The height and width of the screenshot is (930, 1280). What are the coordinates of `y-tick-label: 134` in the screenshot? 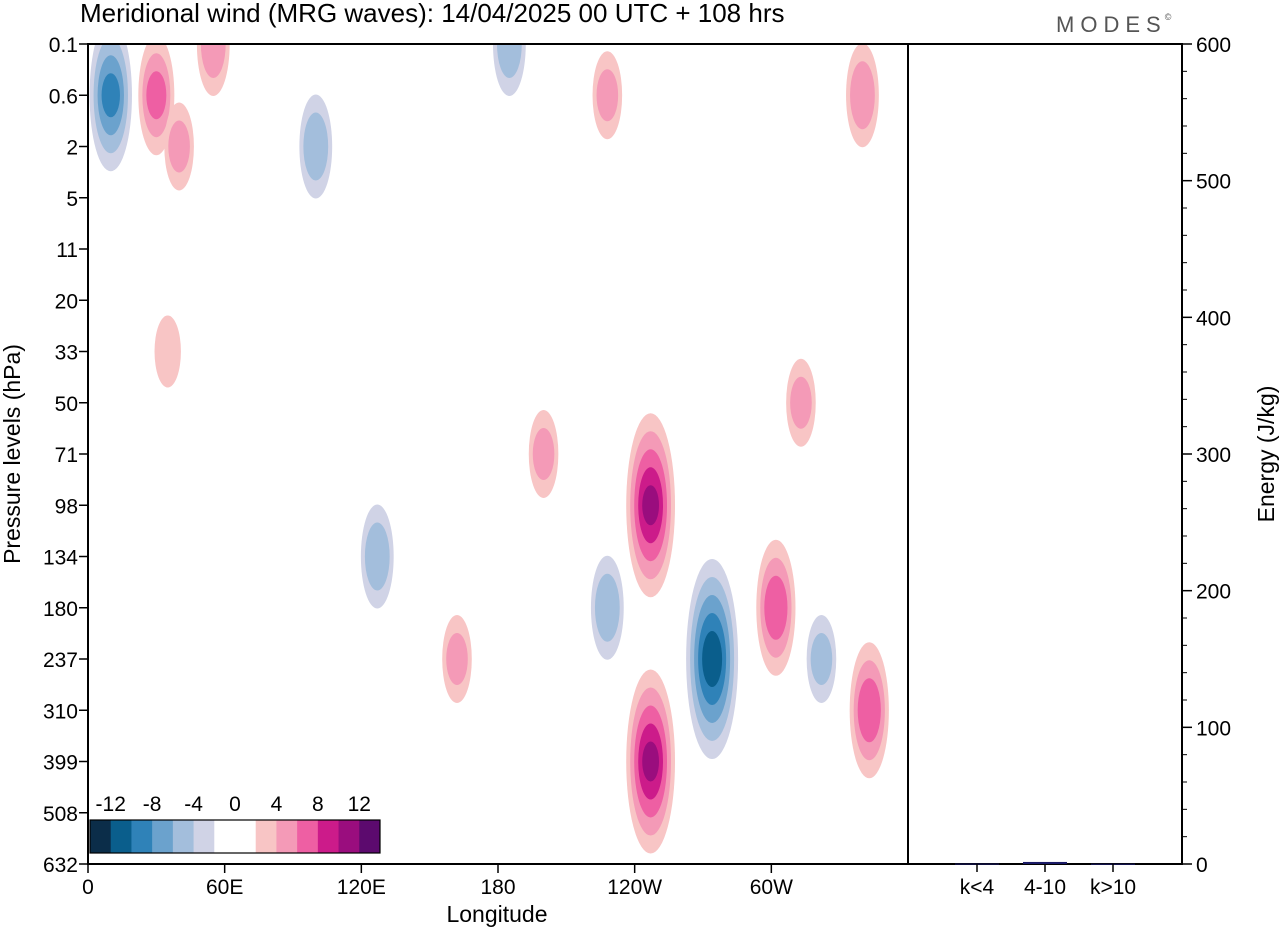 It's located at (60, 558).